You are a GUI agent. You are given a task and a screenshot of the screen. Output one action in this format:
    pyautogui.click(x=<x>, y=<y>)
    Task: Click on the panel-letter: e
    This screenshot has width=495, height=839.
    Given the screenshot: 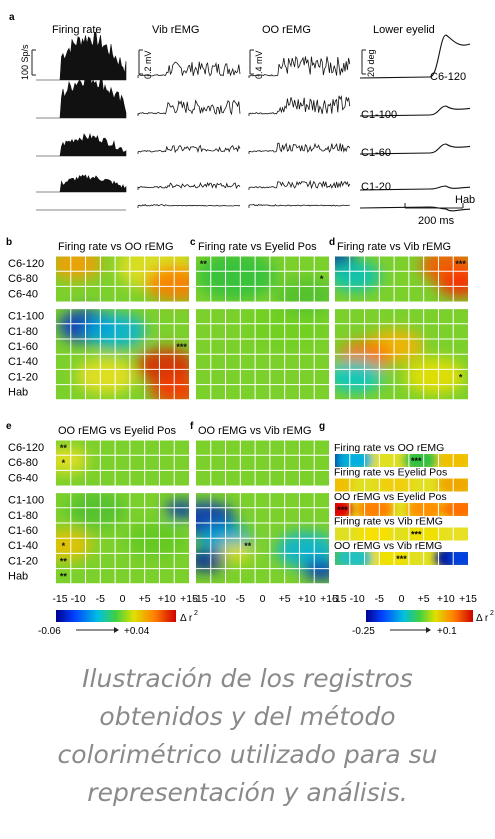 What is the action you would take?
    pyautogui.click(x=9, y=426)
    